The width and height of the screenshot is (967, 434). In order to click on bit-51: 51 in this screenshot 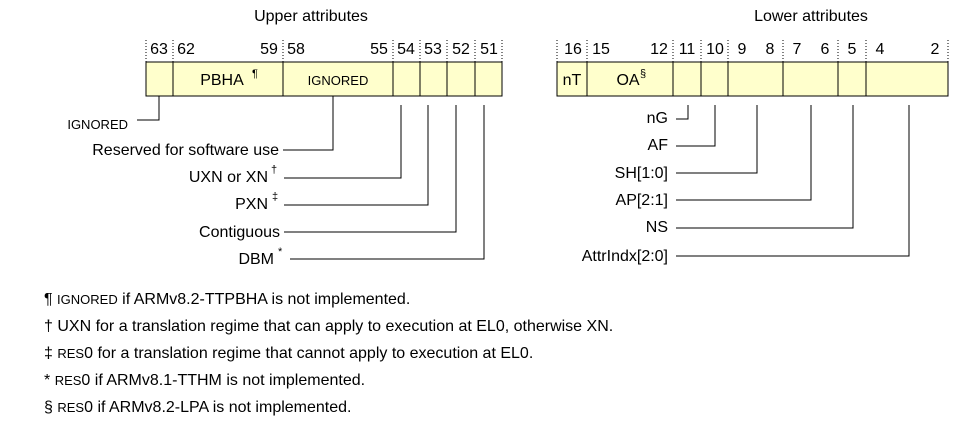, I will do `click(489, 49)`.